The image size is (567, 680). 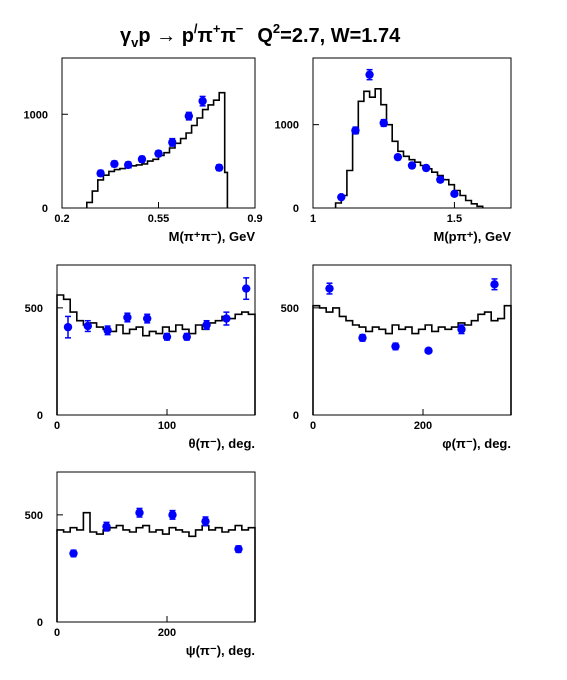 What do you see at coordinates (61, 219) in the screenshot?
I see `x-tick-label: 0.2` at bounding box center [61, 219].